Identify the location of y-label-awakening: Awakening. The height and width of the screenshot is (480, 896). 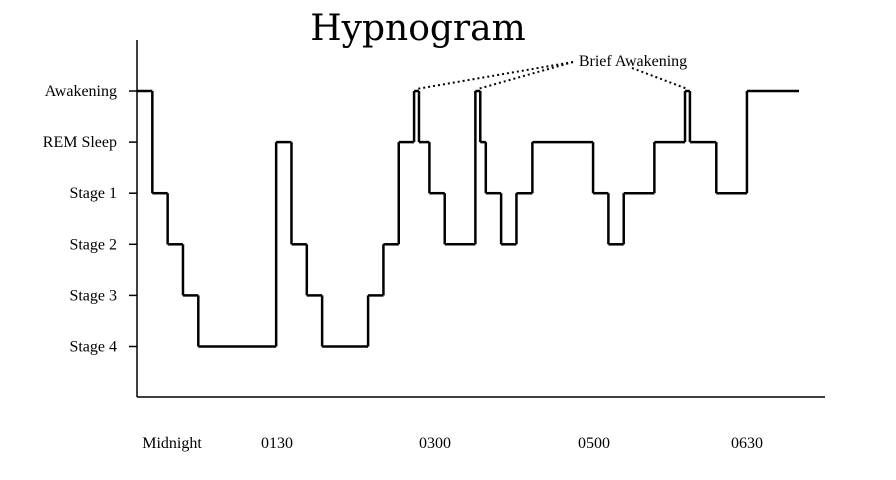
(81, 91).